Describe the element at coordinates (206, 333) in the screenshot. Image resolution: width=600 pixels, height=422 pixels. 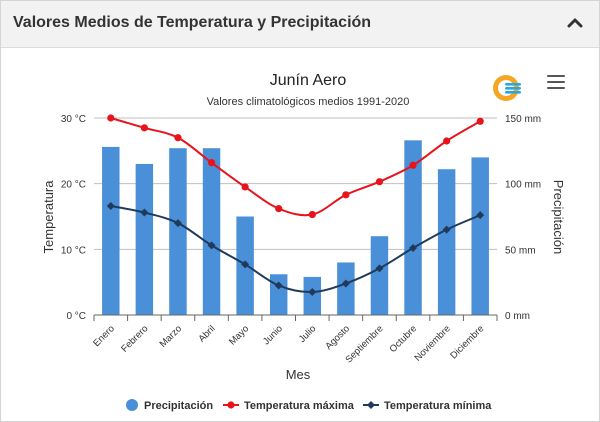
I see `x-tick-label: Abril` at that location.